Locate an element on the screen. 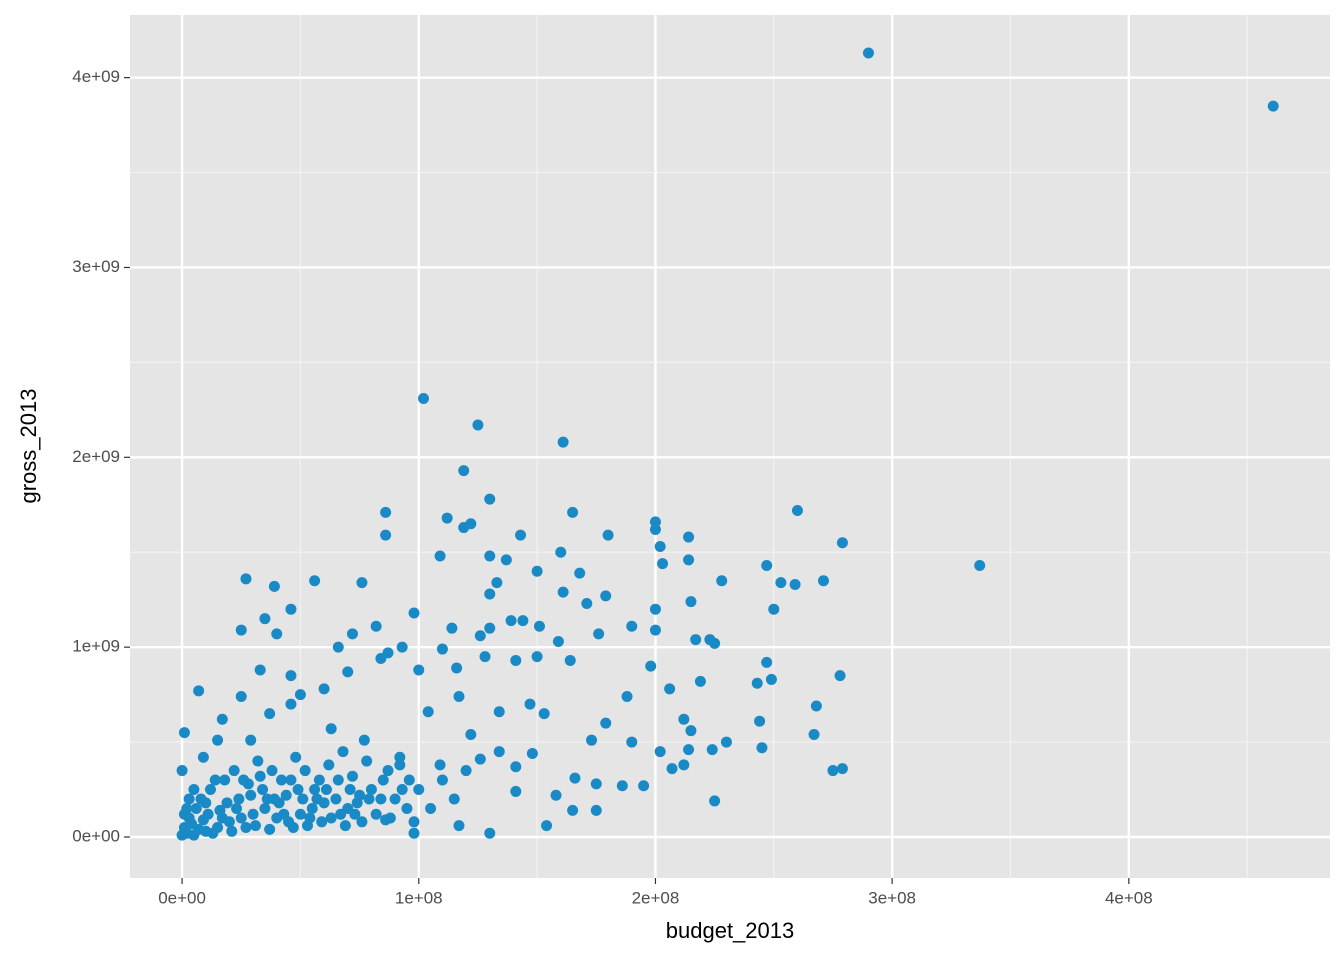  x-tick-label: 1e+08 is located at coordinates (419, 897).